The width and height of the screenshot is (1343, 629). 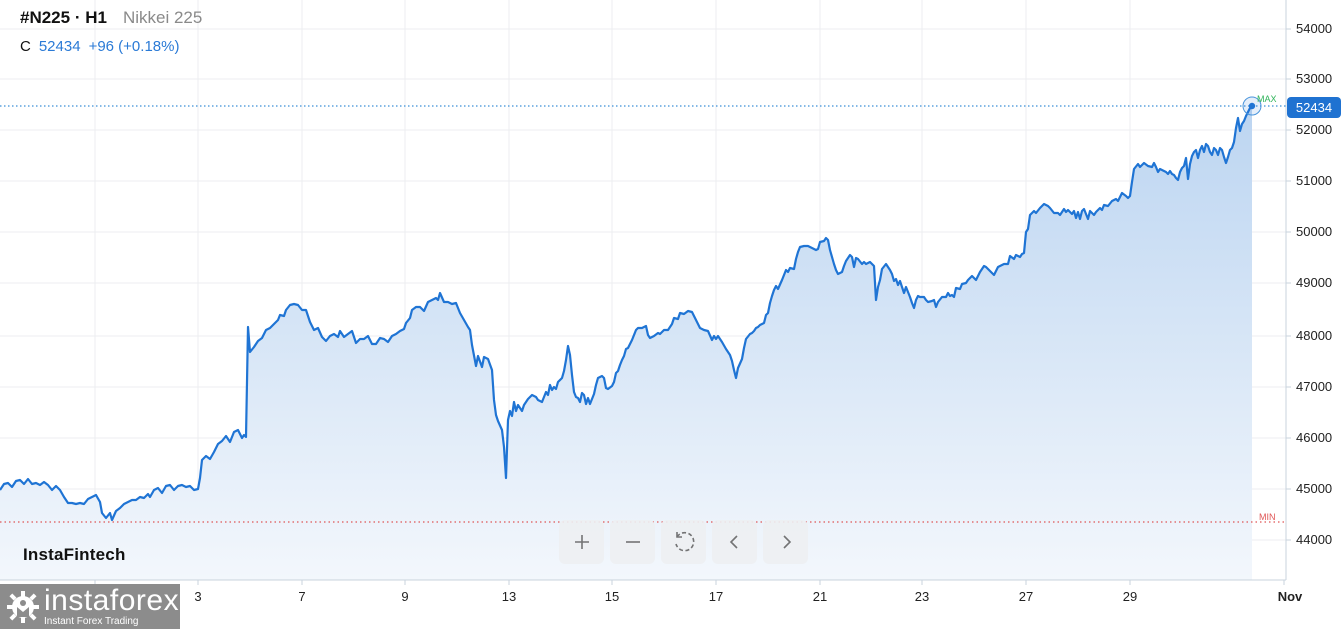 I want to click on x-axis-tick-marks, so click(x=689, y=582).